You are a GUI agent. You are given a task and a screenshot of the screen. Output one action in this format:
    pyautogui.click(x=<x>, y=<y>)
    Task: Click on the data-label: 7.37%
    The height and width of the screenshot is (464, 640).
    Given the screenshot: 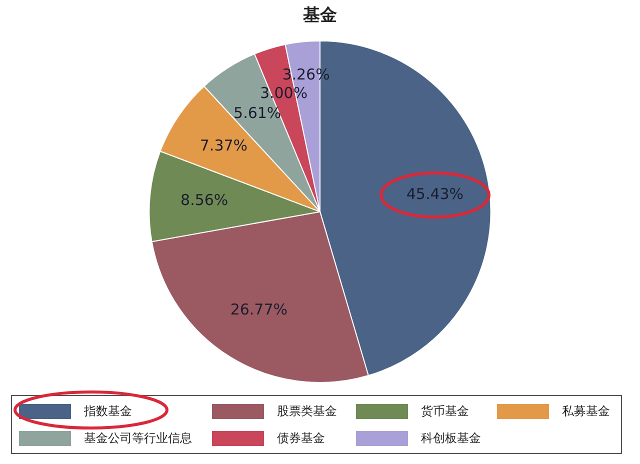 What is the action you would take?
    pyautogui.click(x=224, y=145)
    